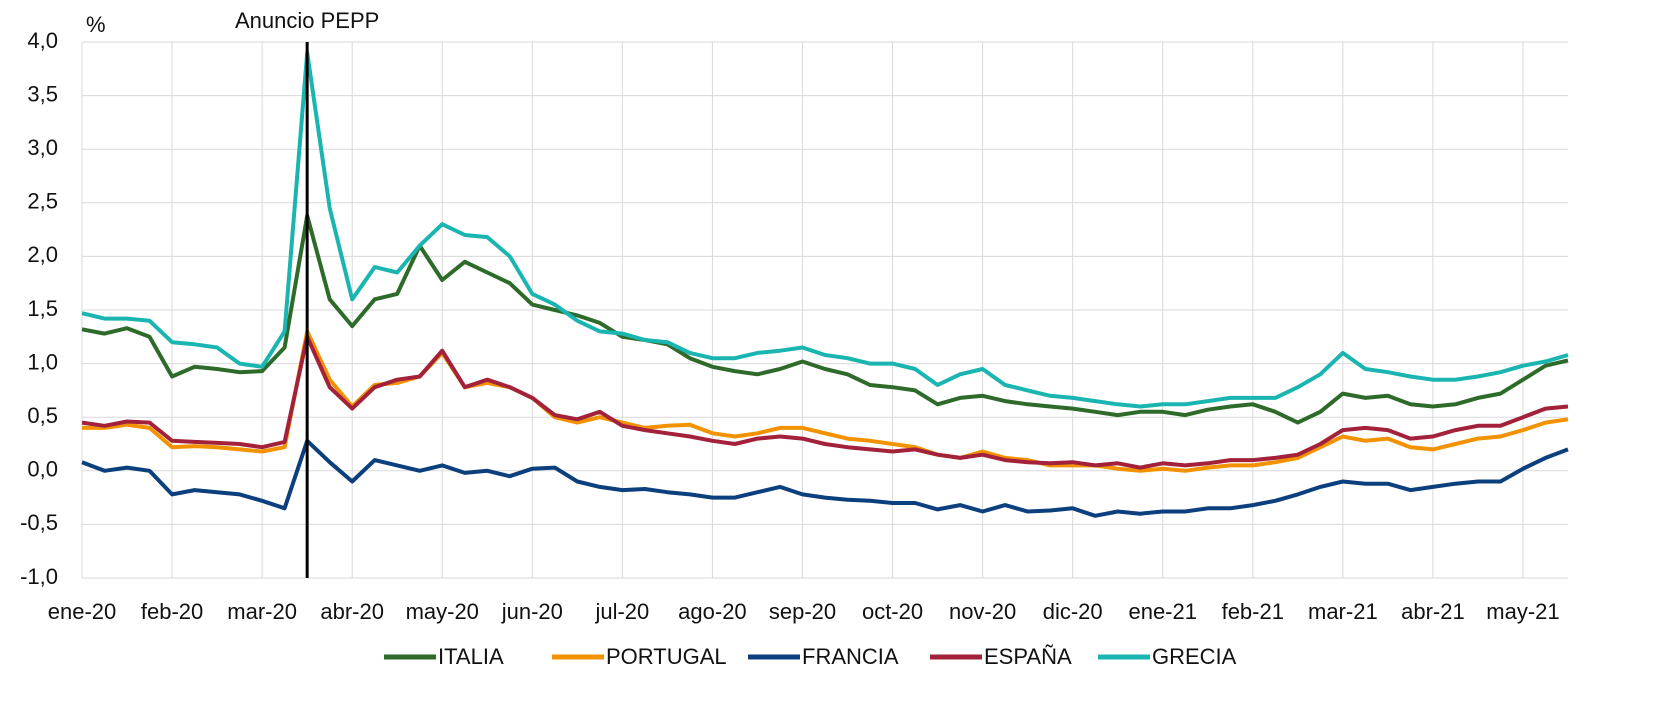 This screenshot has width=1670, height=715. Describe the element at coordinates (666, 656) in the screenshot. I see `legend-label: PORTUGAL` at that location.